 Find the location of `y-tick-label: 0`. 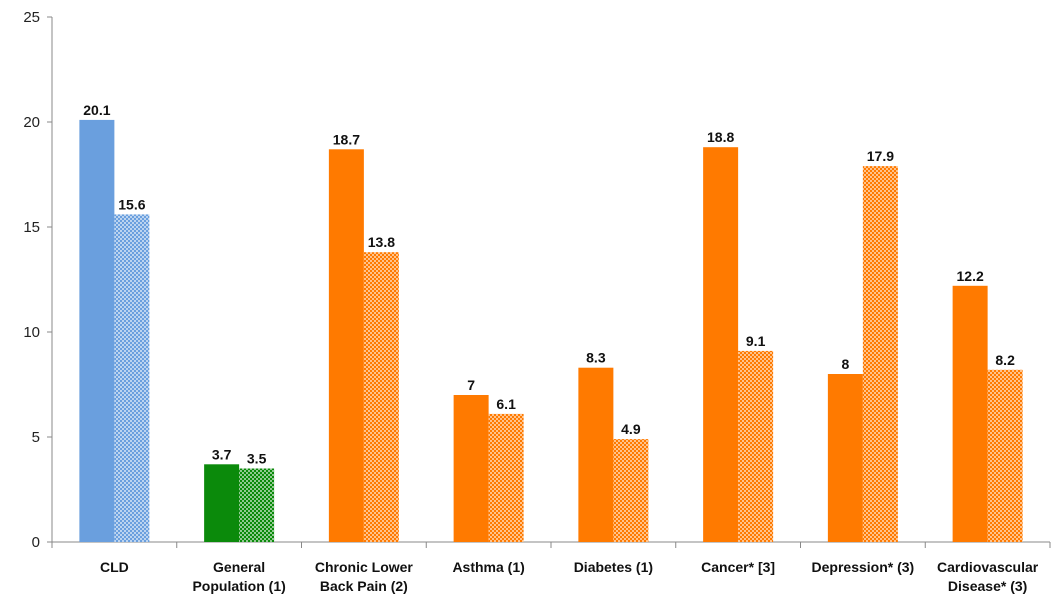

y-tick-label: 0 is located at coordinates (36, 542).